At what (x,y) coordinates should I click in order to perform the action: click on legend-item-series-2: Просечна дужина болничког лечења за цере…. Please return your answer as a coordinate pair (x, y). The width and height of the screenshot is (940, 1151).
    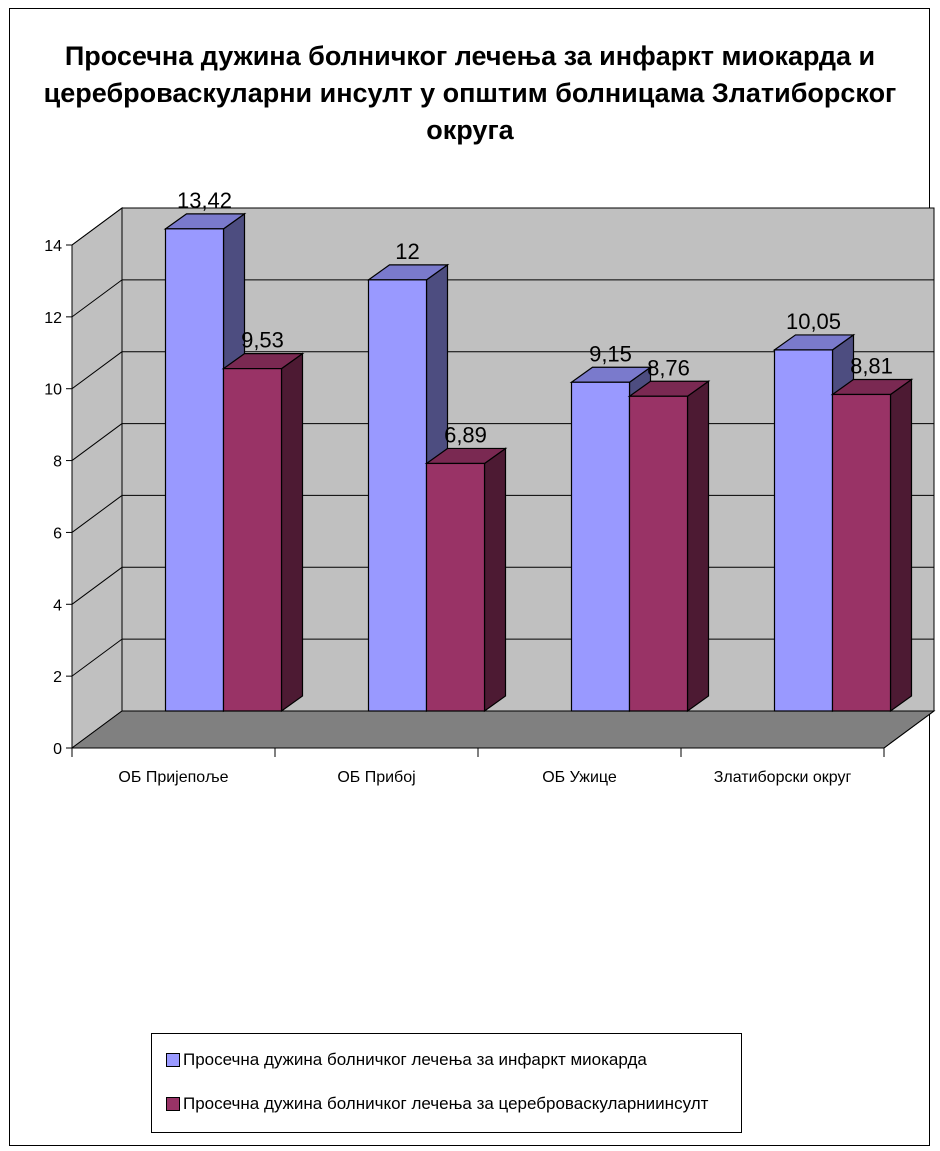
    Looking at the image, I should click on (437, 1104).